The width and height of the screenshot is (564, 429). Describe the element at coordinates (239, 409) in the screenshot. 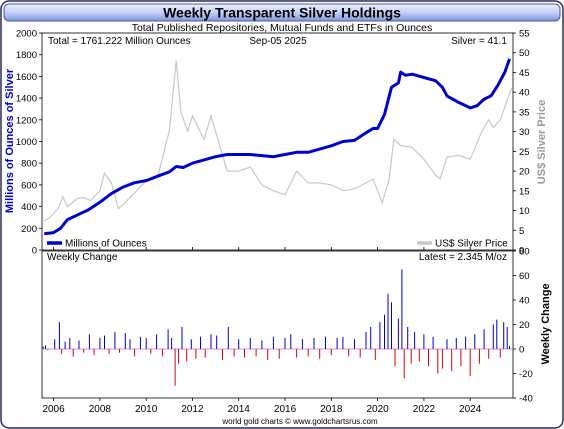

I see `x-tick-label: 2014` at that location.